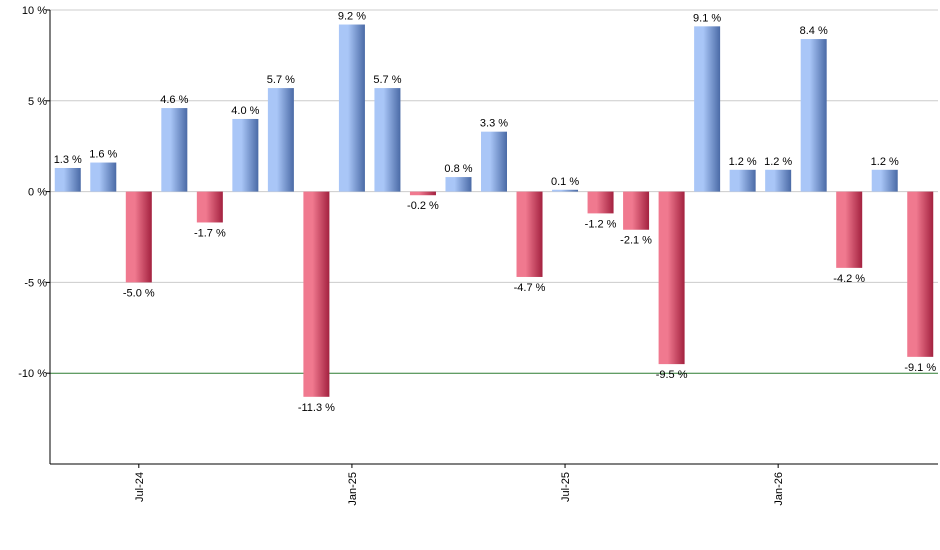 The width and height of the screenshot is (940, 550). I want to click on data-label: 3.3 %, so click(494, 124).